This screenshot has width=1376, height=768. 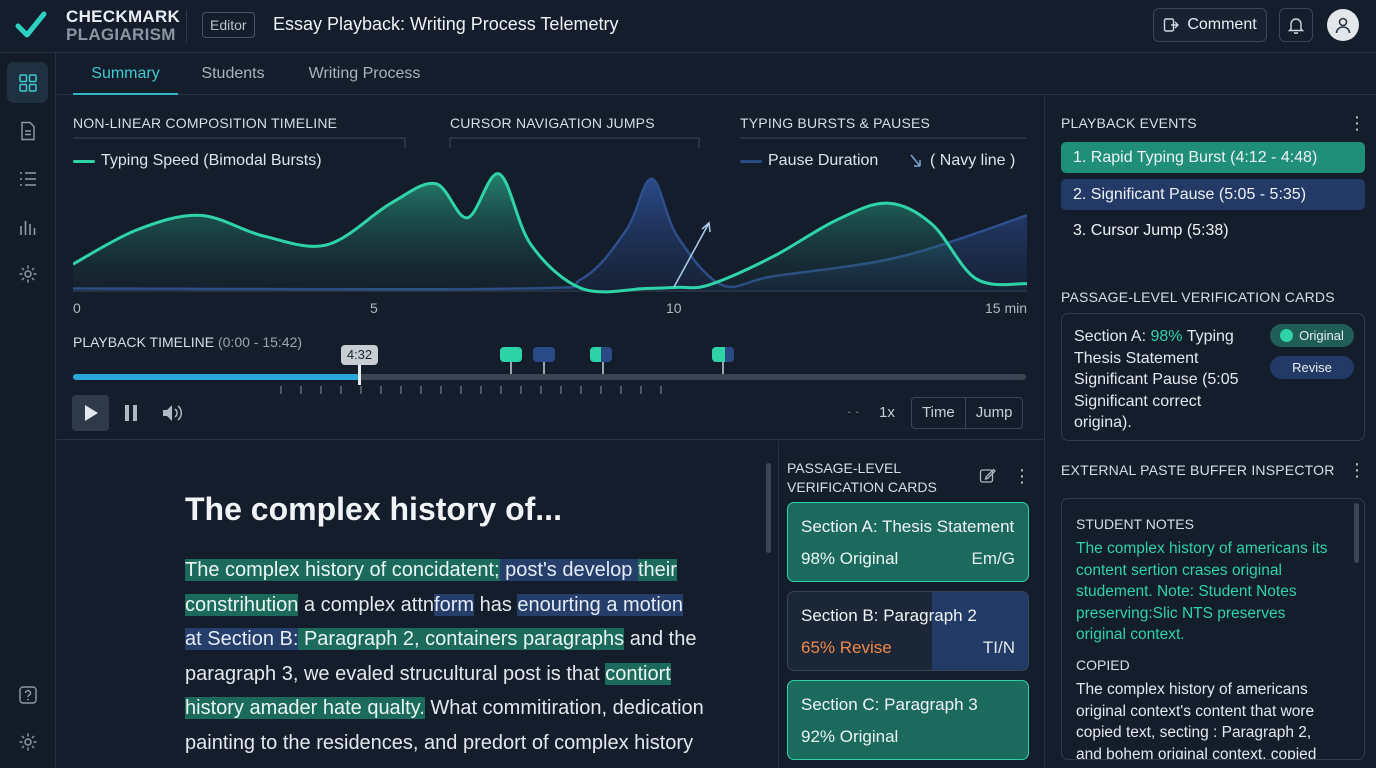 I want to click on highlighted-span: history amader hate qualty., so click(x=305, y=708).